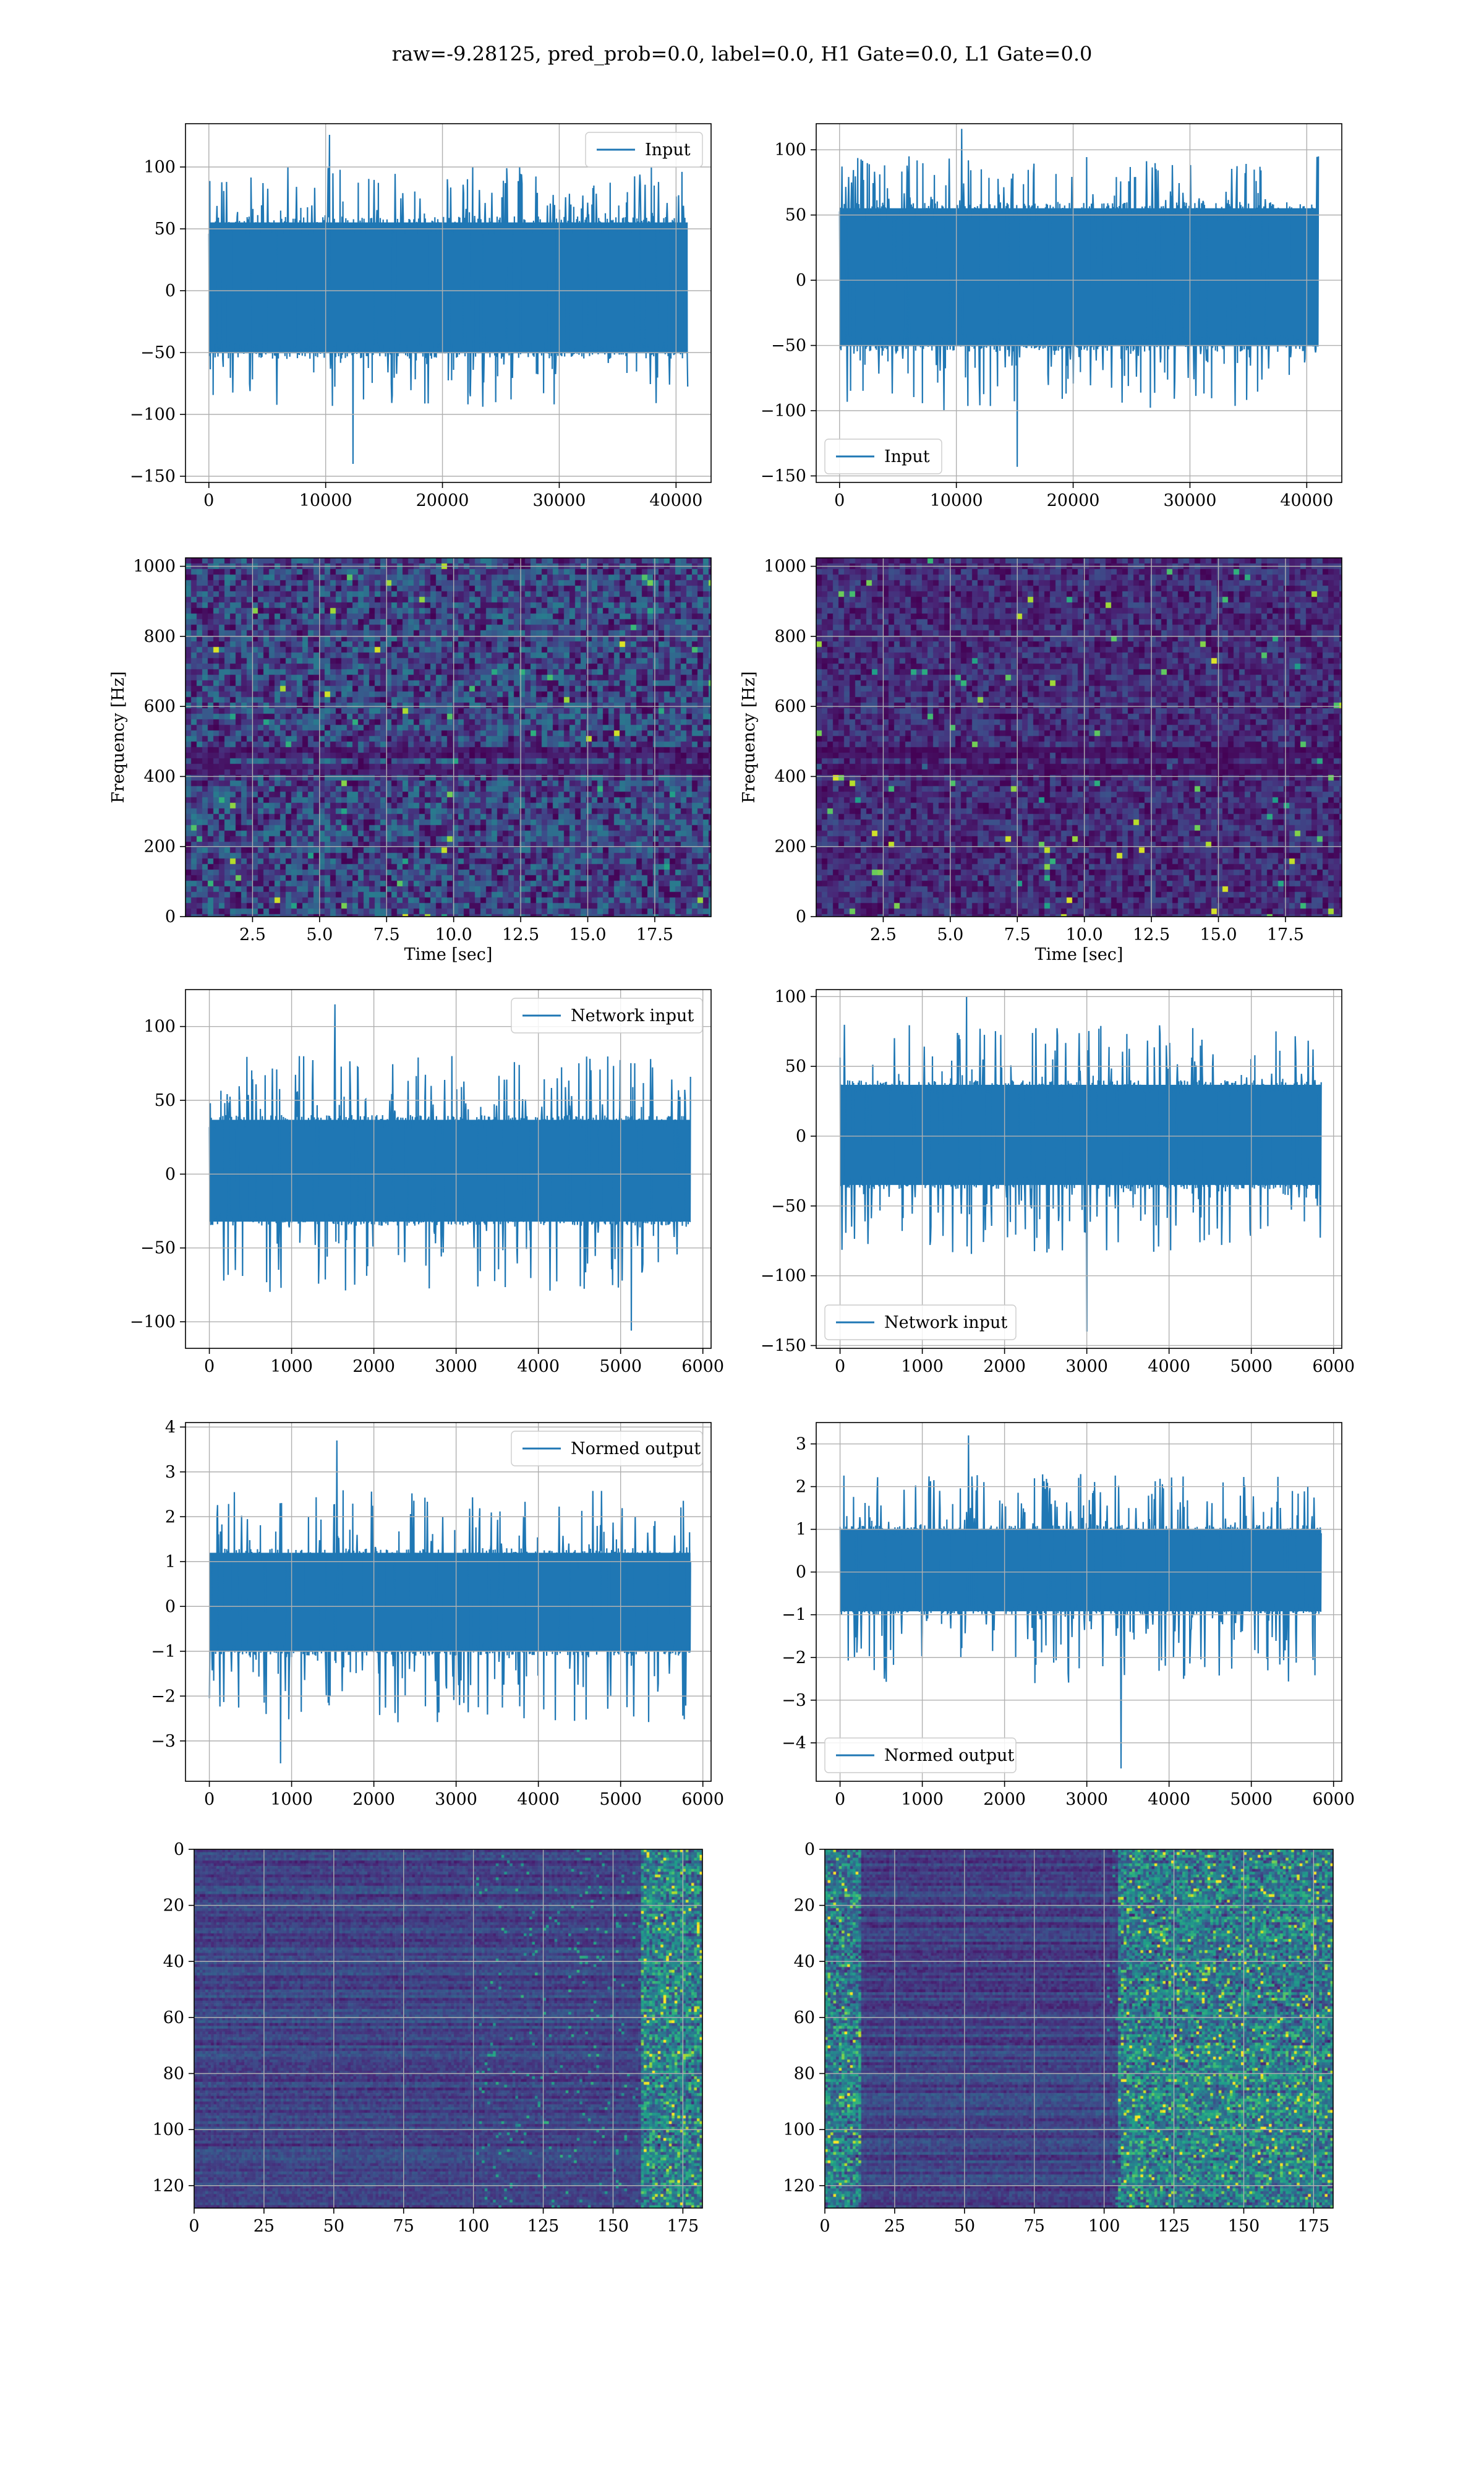 The width and height of the screenshot is (1484, 2474). Describe the element at coordinates (668, 150) in the screenshot. I see `legend-label: Input` at that location.